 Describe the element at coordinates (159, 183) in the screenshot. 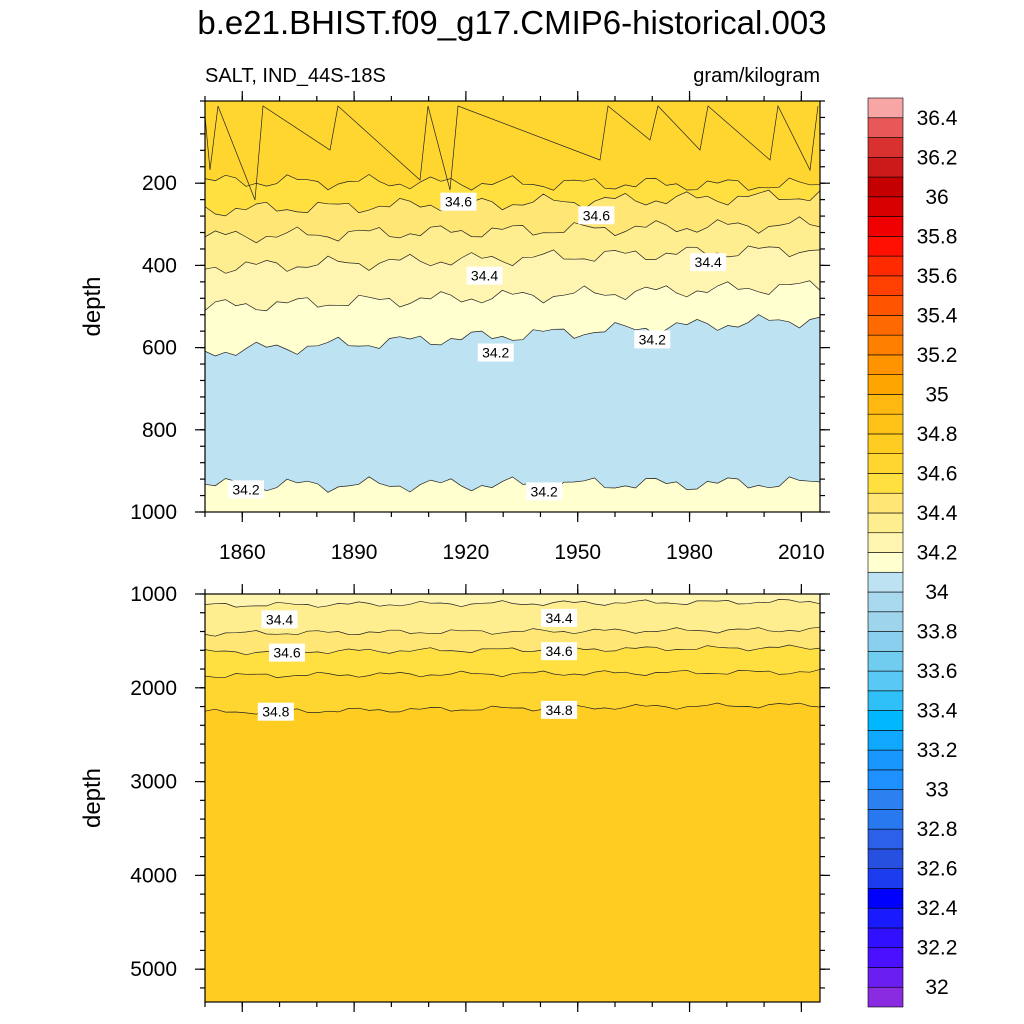

I see `y-tick-label: 200` at that location.